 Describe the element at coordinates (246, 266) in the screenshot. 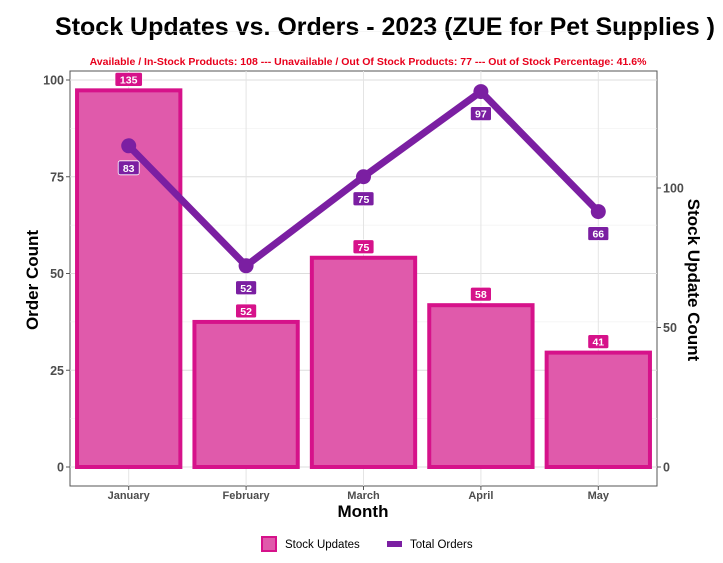

I see `total-orders-point-february` at that location.